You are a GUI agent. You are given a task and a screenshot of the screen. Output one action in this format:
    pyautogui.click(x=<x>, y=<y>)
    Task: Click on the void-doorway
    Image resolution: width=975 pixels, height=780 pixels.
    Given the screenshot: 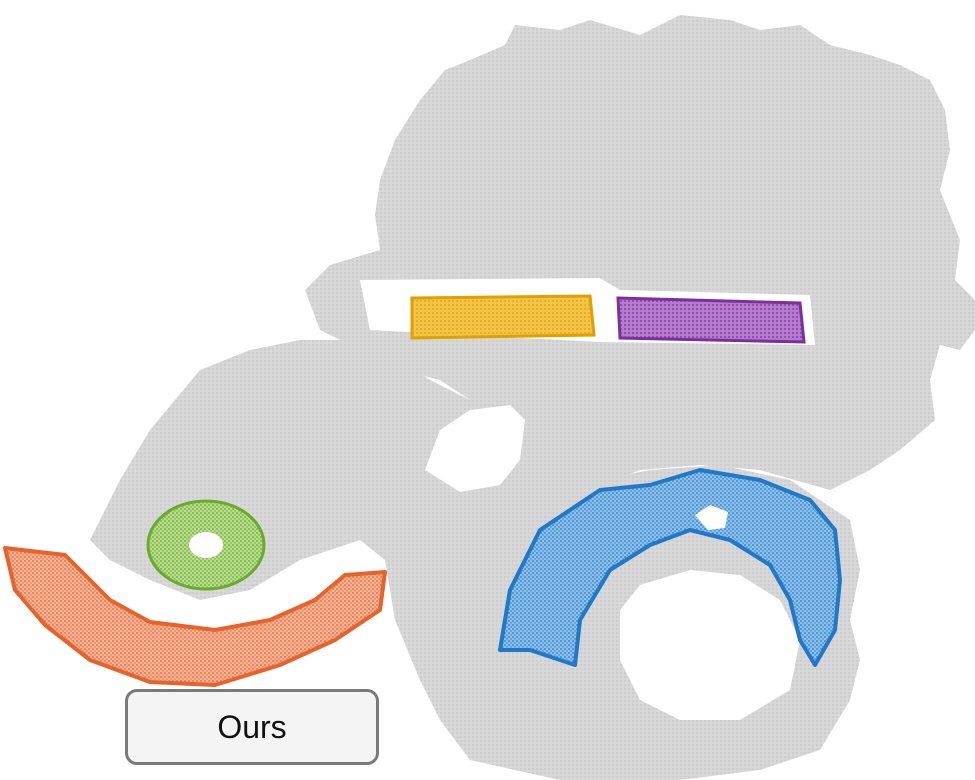 What is the action you would take?
    pyautogui.click(x=475, y=448)
    